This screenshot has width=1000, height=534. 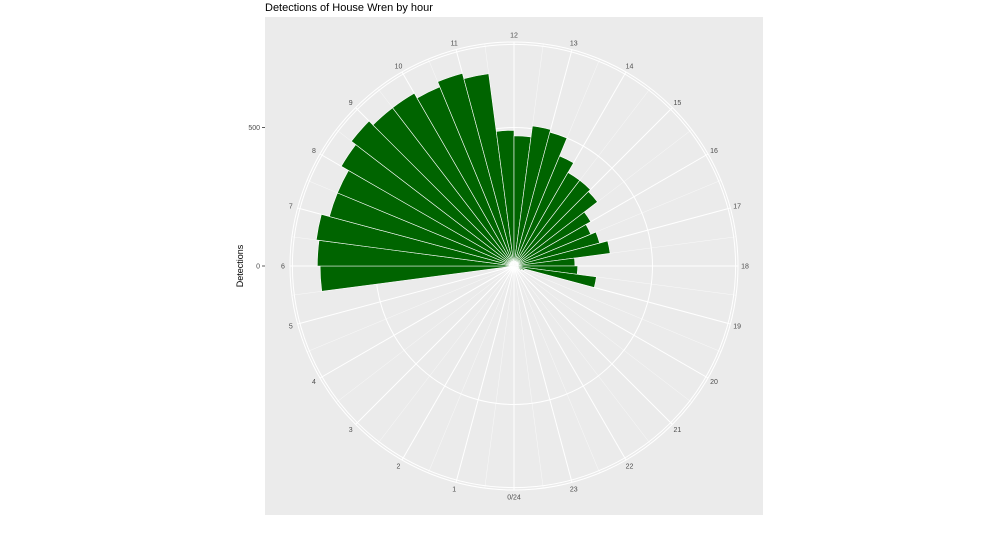 I want to click on hour-label: 14, so click(x=630, y=66).